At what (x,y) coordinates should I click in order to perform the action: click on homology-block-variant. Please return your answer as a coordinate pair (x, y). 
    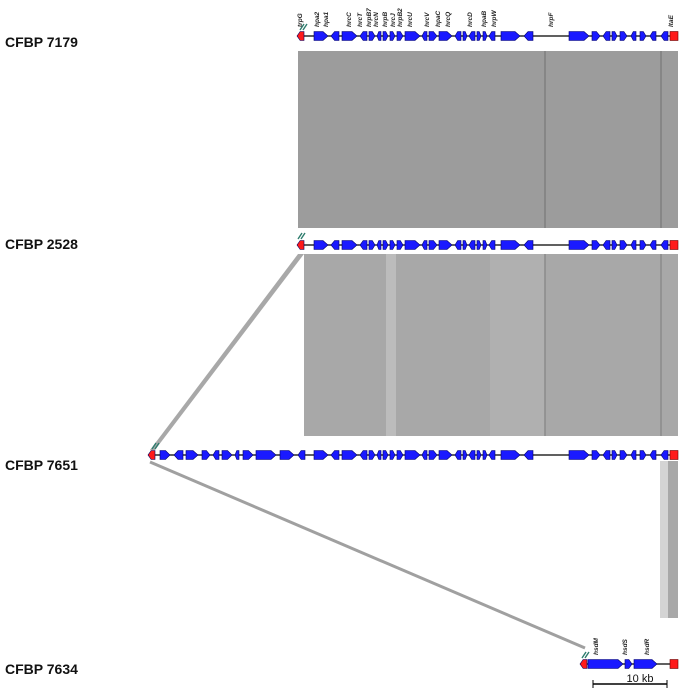
    Looking at the image, I should click on (517, 345).